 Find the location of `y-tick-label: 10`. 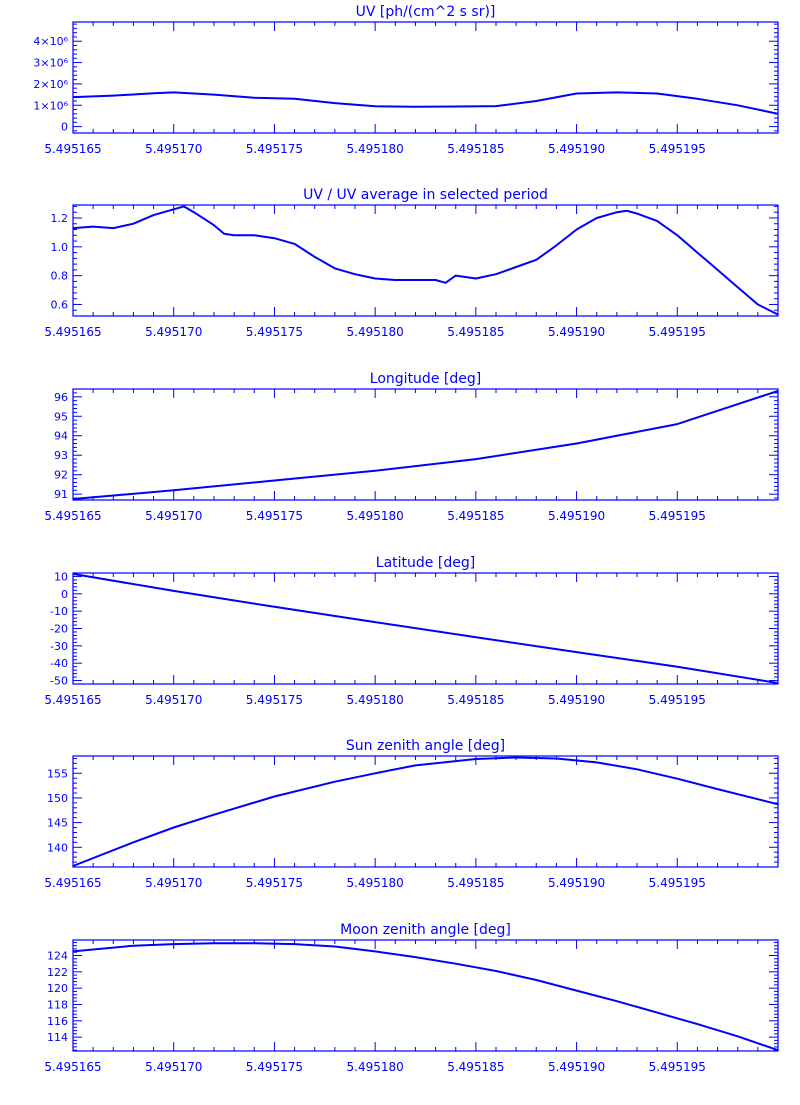

y-tick-label: 10 is located at coordinates (61, 576).